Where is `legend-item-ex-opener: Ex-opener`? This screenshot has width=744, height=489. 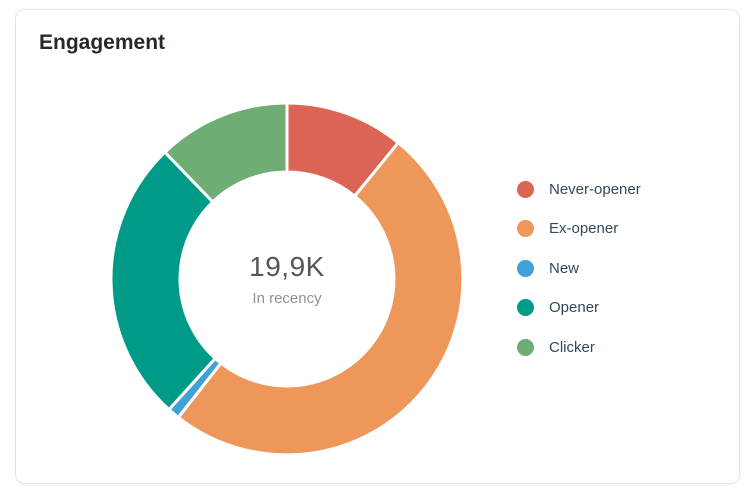 legend-item-ex-opener: Ex-opener is located at coordinates (579, 229).